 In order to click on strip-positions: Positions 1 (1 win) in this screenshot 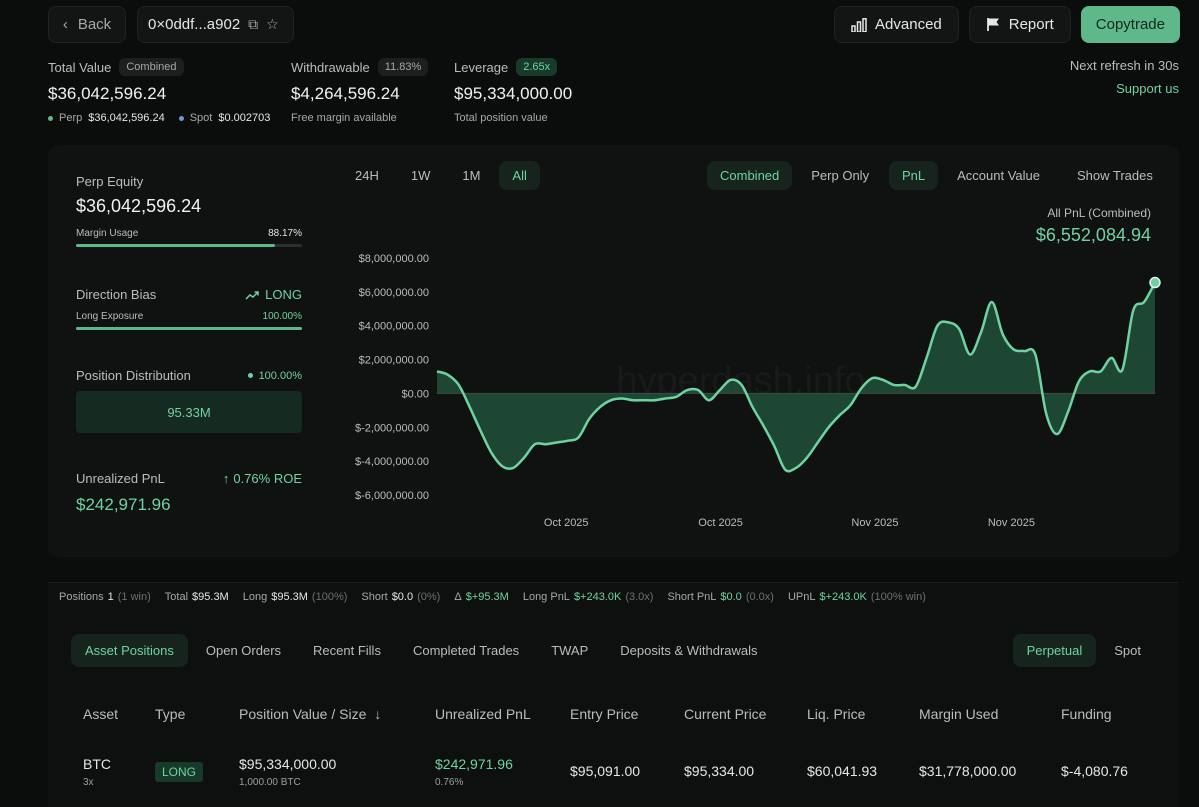, I will do `click(105, 597)`.